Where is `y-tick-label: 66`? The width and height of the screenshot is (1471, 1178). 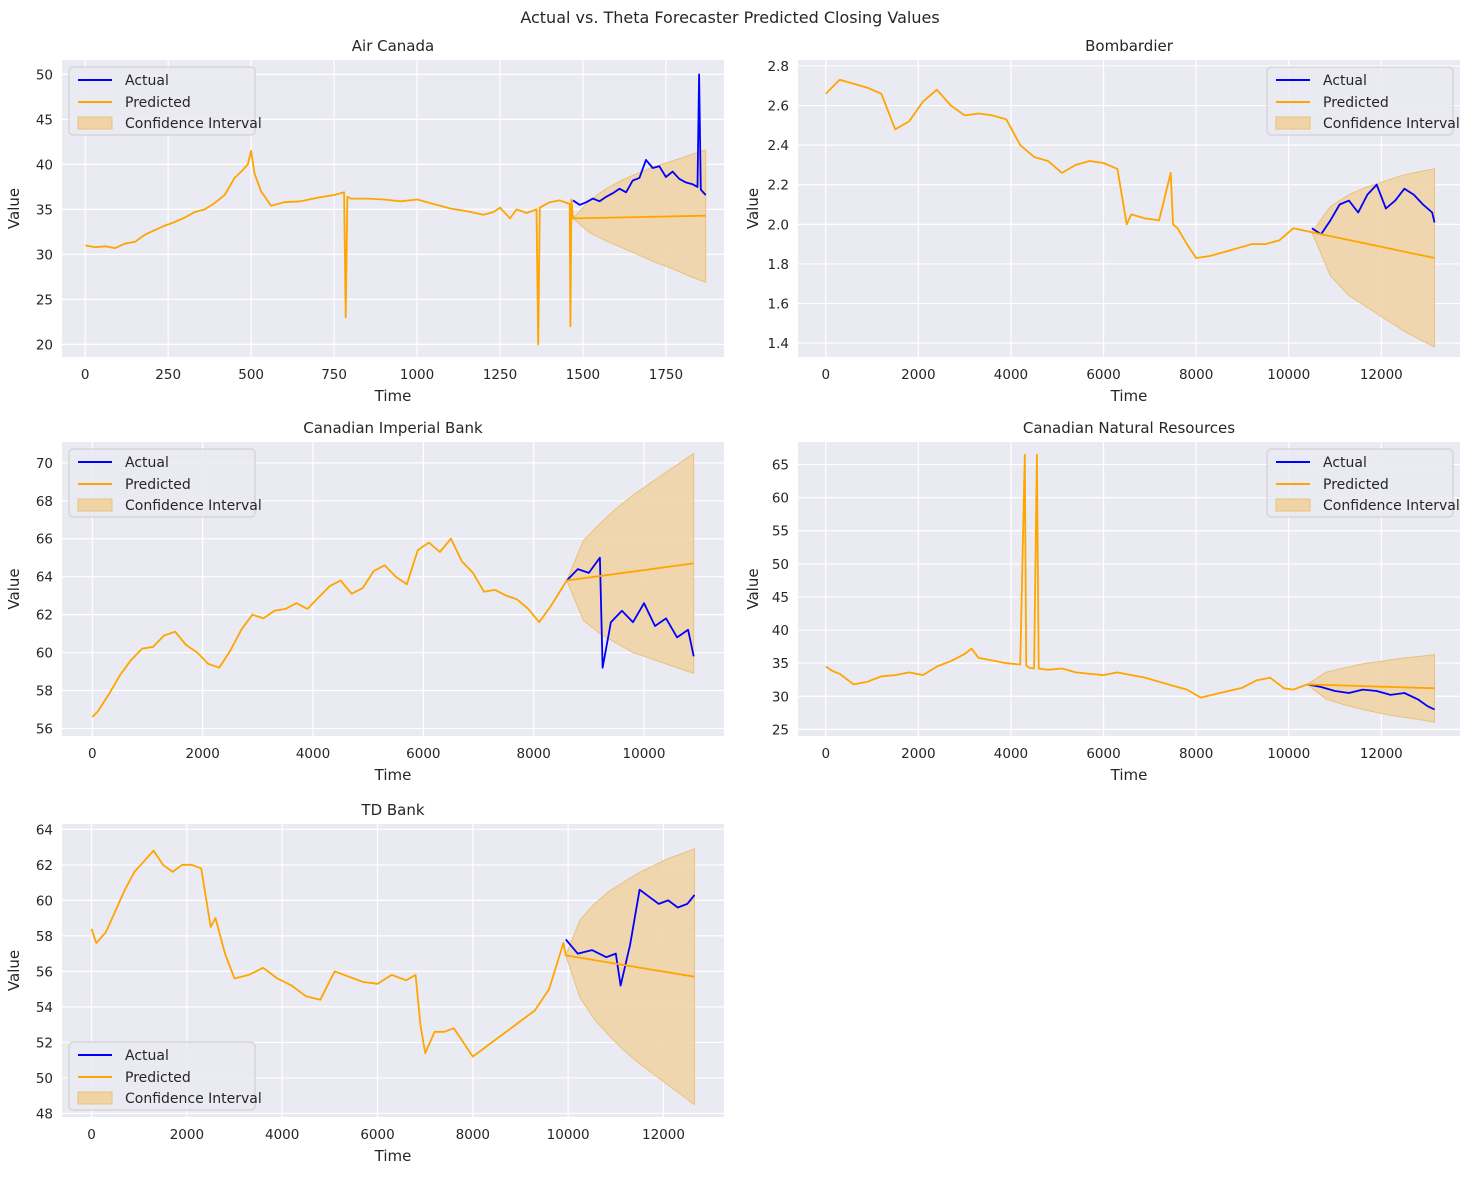 y-tick-label: 66 is located at coordinates (44, 540).